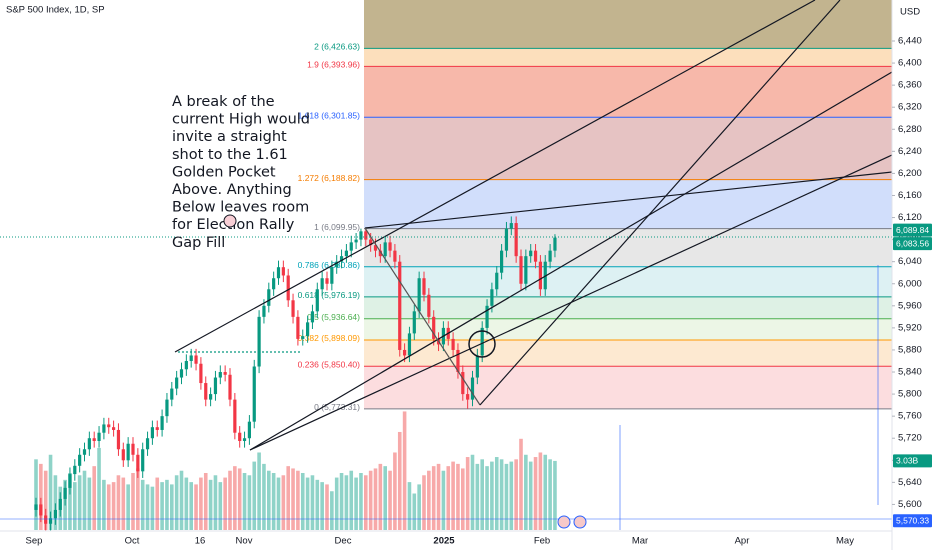 Image resolution: width=932 pixels, height=550 pixels. I want to click on annotation-line: shot to the 1.61, so click(230, 155).